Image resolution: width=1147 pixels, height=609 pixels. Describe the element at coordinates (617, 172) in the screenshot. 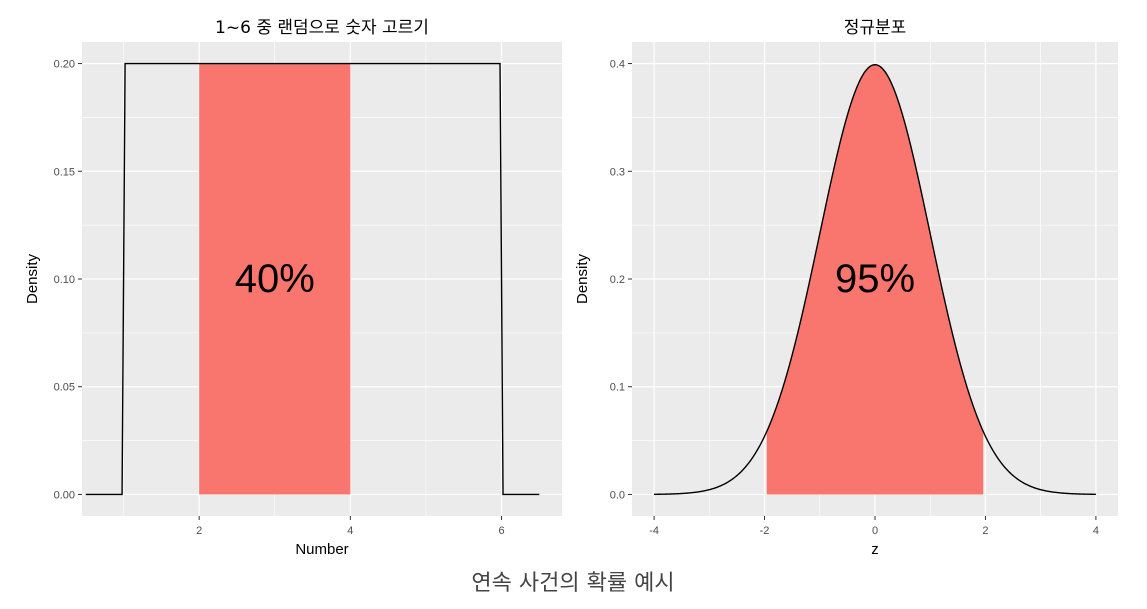

I see `y-tick-label: 0.3` at that location.